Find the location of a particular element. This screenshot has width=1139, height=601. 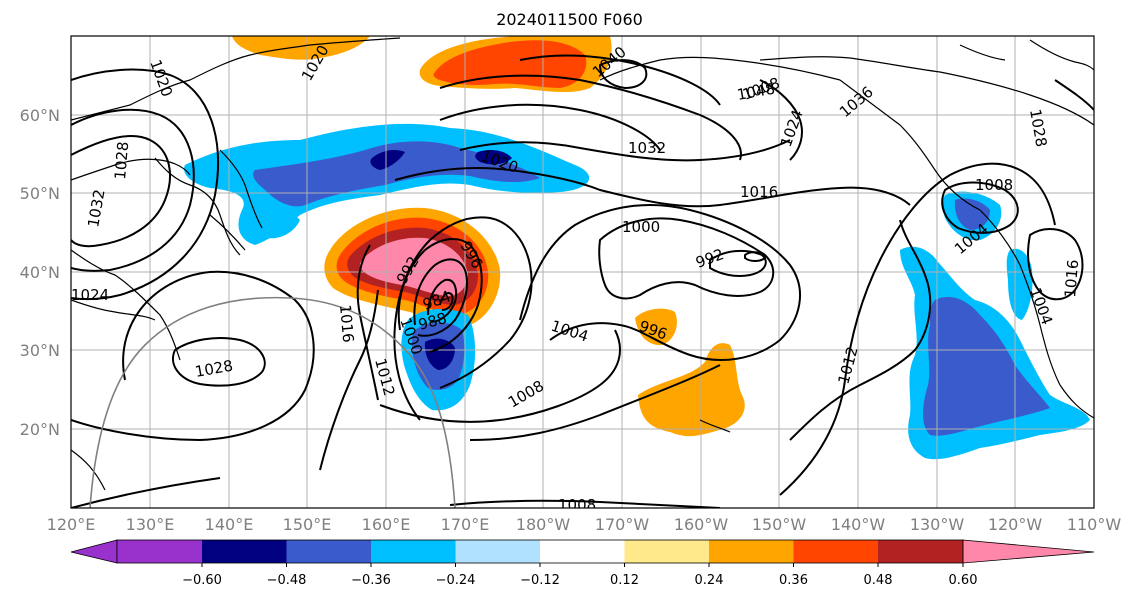

map-title: 2024011500 F060 is located at coordinates (569, 19).